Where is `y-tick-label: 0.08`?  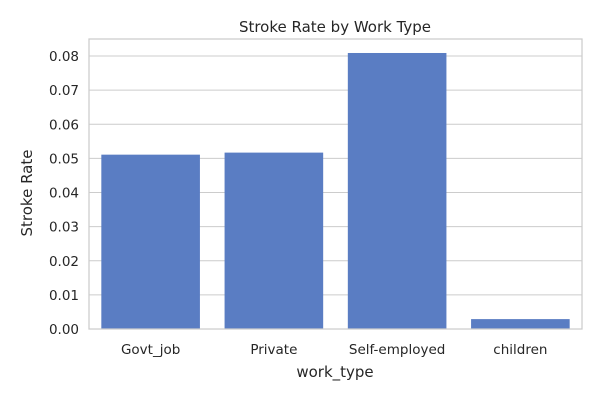
y-tick-label: 0.08 is located at coordinates (64, 57).